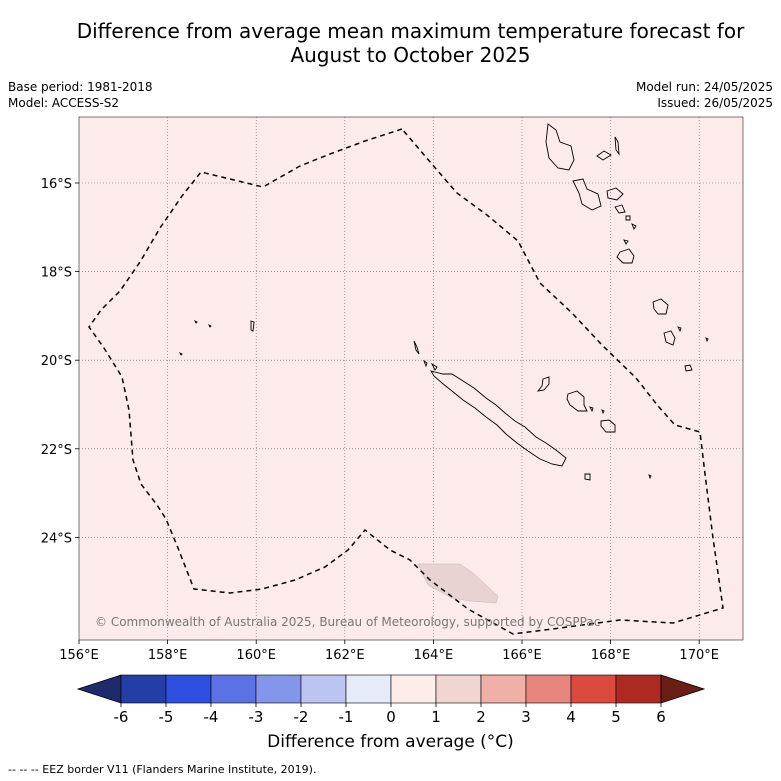  Describe the element at coordinates (390, 742) in the screenshot. I see `colorbar-title: Difference from average (°C)` at that location.